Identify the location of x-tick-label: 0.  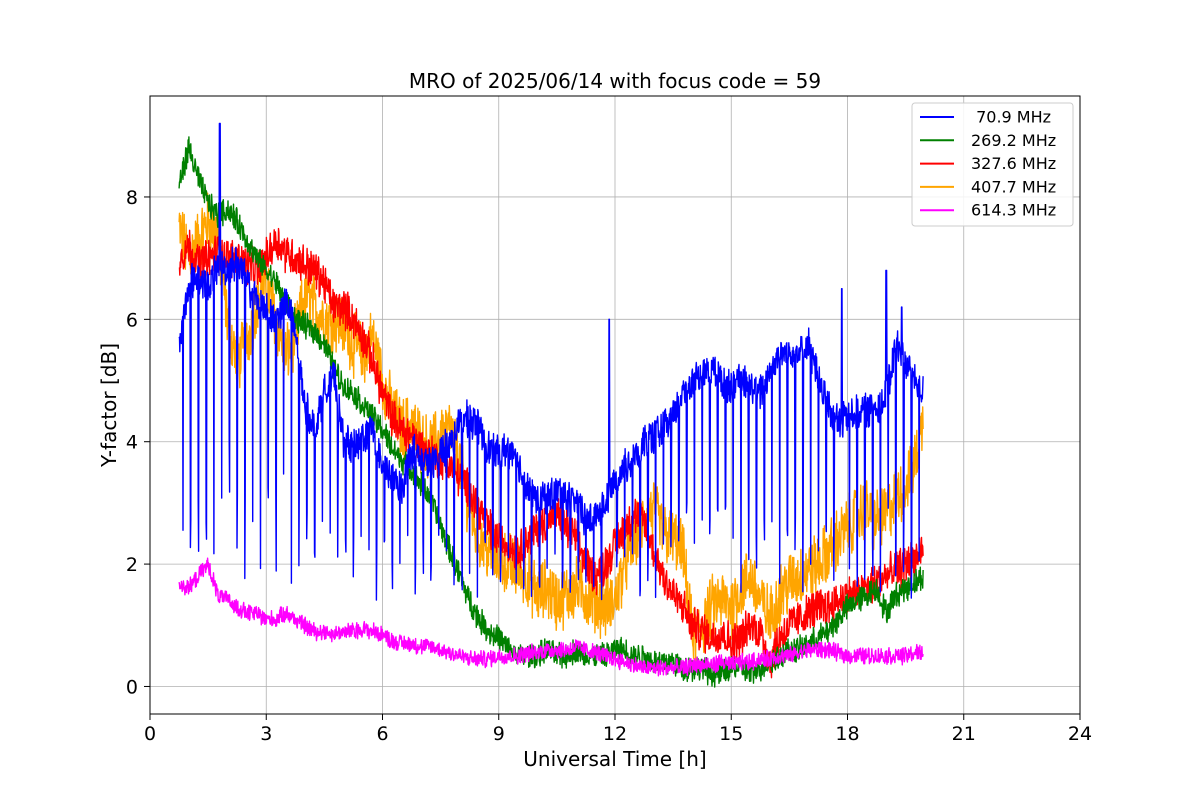
(150, 734).